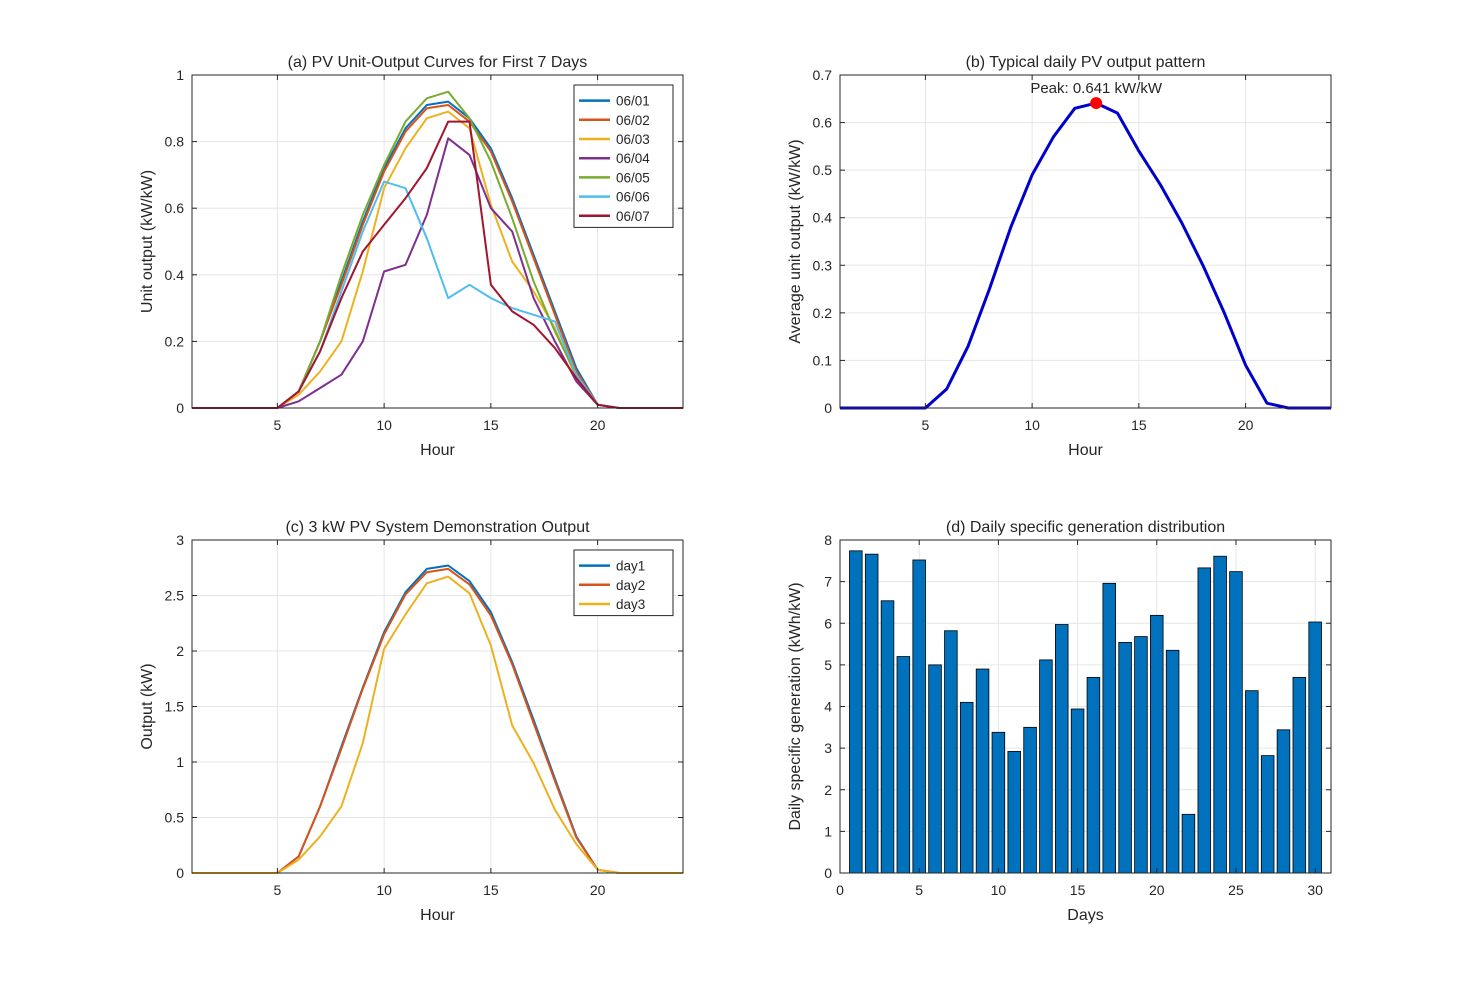  I want to click on legend-label: 06/04, so click(633, 158).